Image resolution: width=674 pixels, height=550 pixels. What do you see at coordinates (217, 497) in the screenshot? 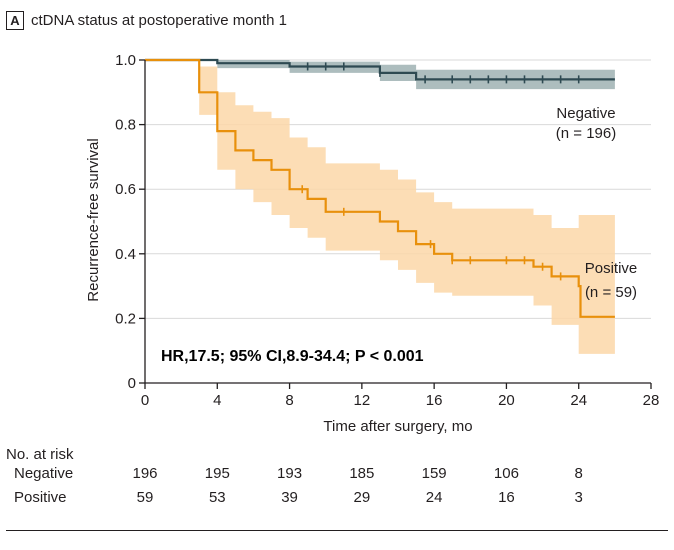
I see `risk-cell: 53` at bounding box center [217, 497].